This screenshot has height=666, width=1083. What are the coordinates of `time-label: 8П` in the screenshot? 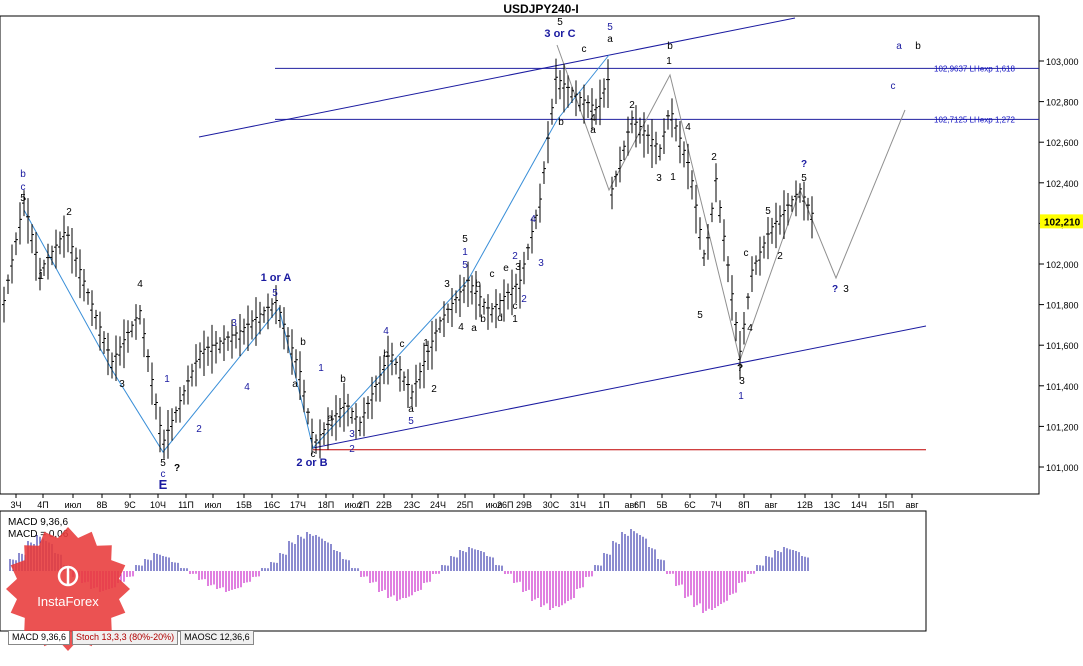 It's located at (743, 505).